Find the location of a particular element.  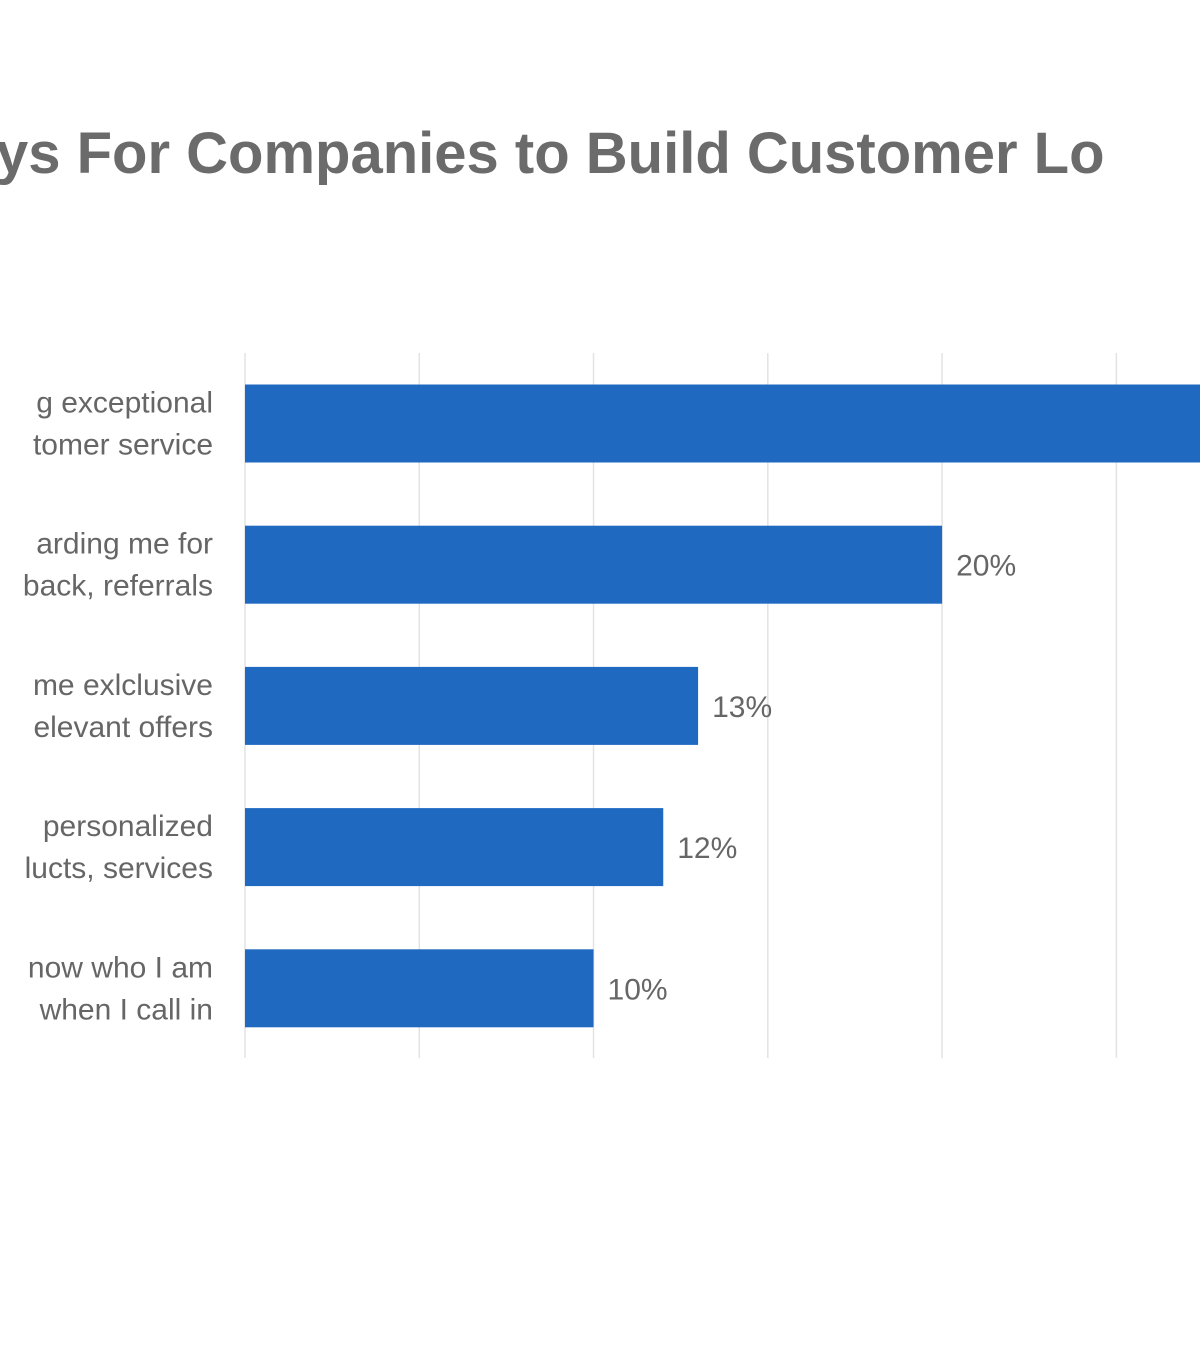

category-label: when I call in is located at coordinates (126, 1009).